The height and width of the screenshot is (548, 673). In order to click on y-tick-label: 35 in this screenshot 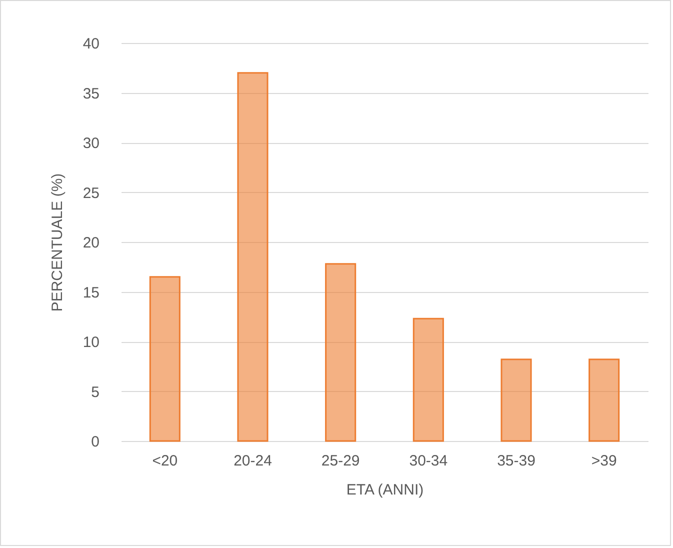, I will do `click(91, 93)`.